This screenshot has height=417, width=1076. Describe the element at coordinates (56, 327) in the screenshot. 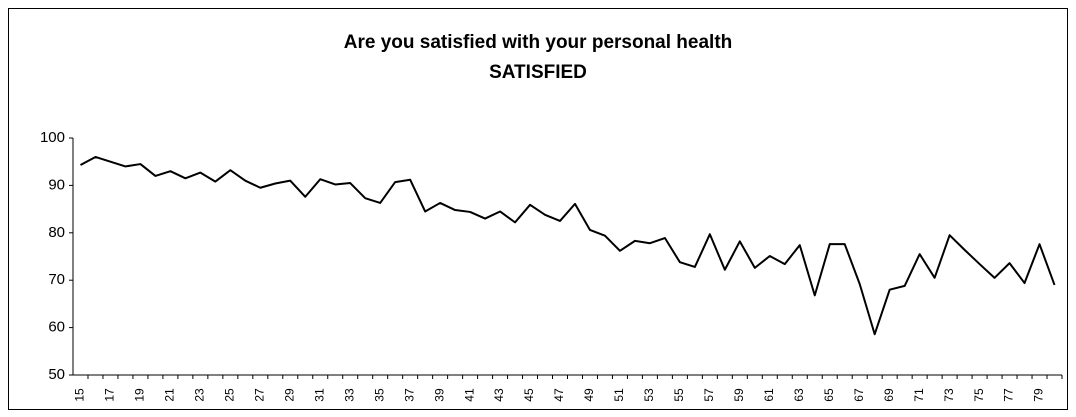

I see `y-tick-label: 60` at that location.